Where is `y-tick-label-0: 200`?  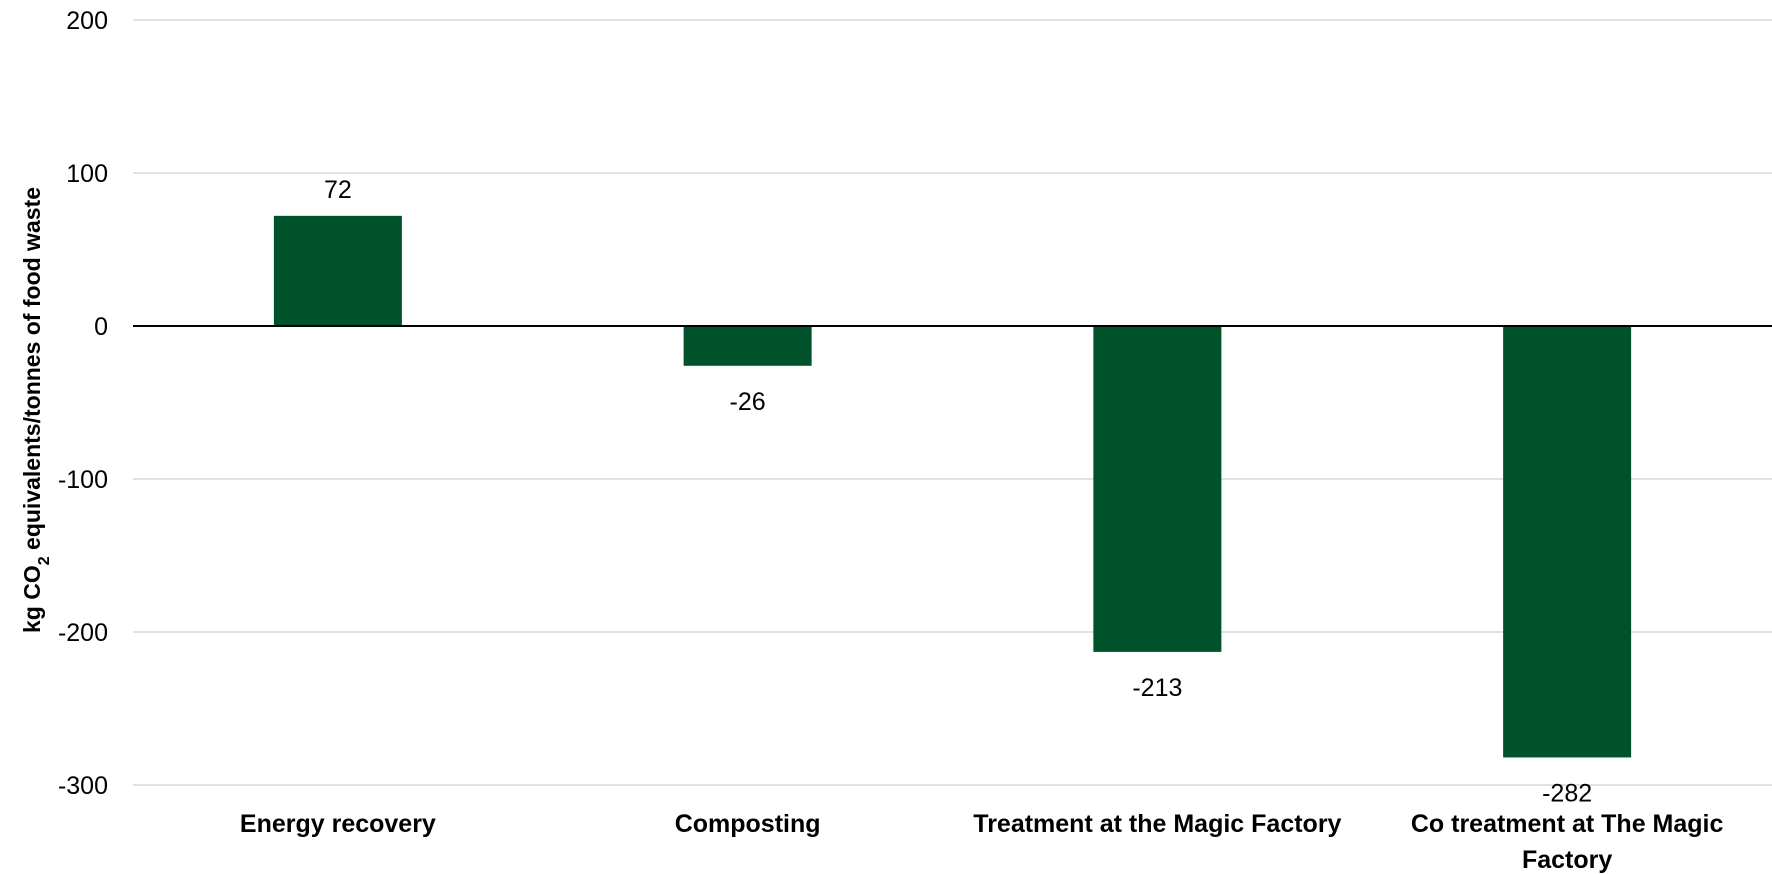
y-tick-label-0: 200 is located at coordinates (87, 21).